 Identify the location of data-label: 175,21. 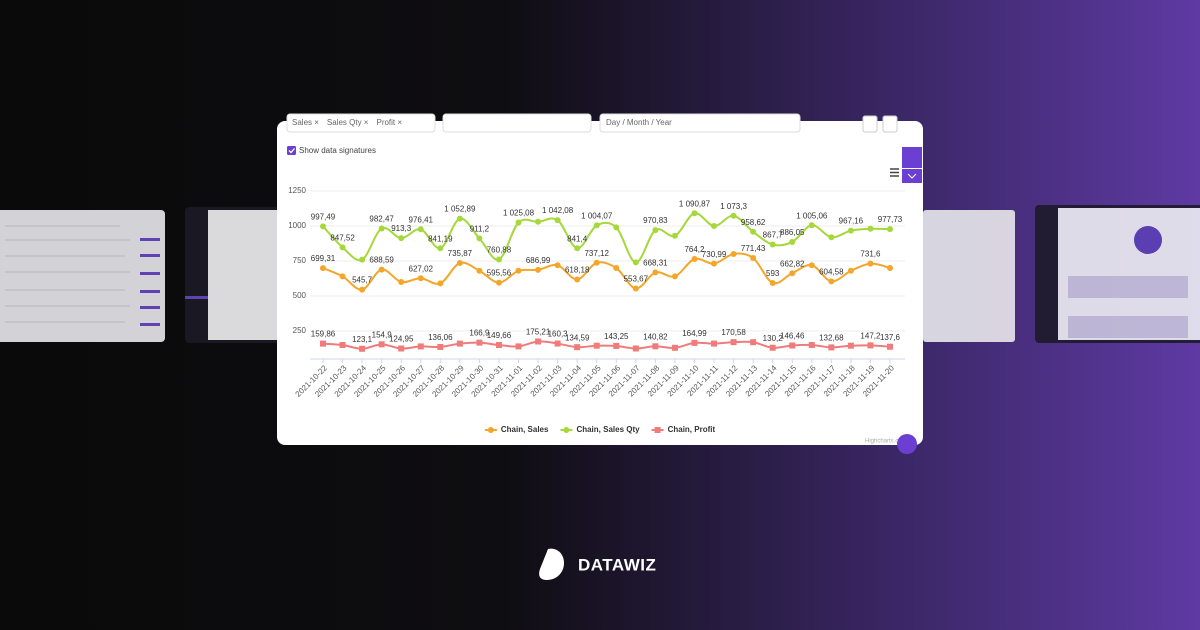
(538, 332).